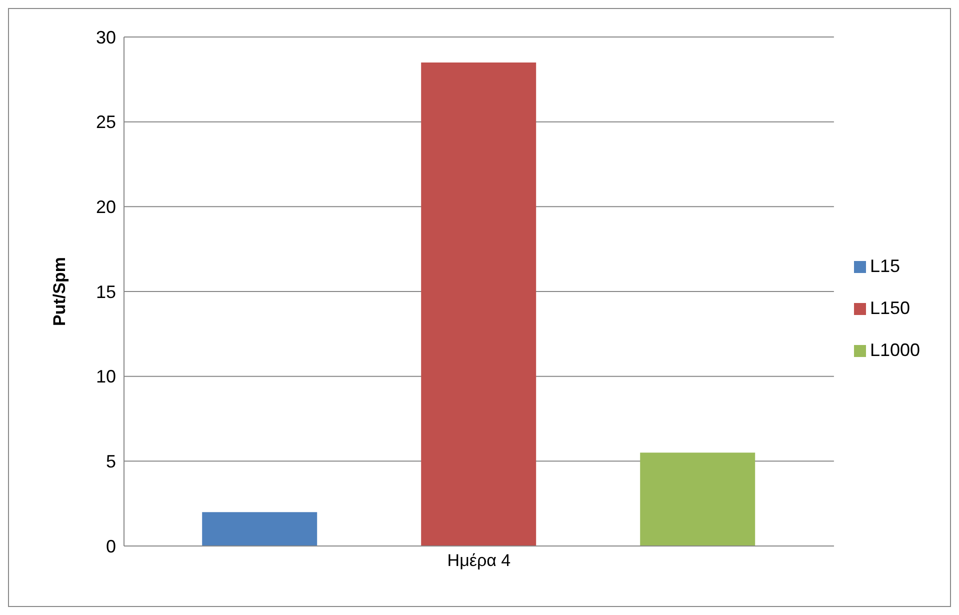 The image size is (959, 615). What do you see at coordinates (890, 308) in the screenshot?
I see `legend-label: L150` at bounding box center [890, 308].